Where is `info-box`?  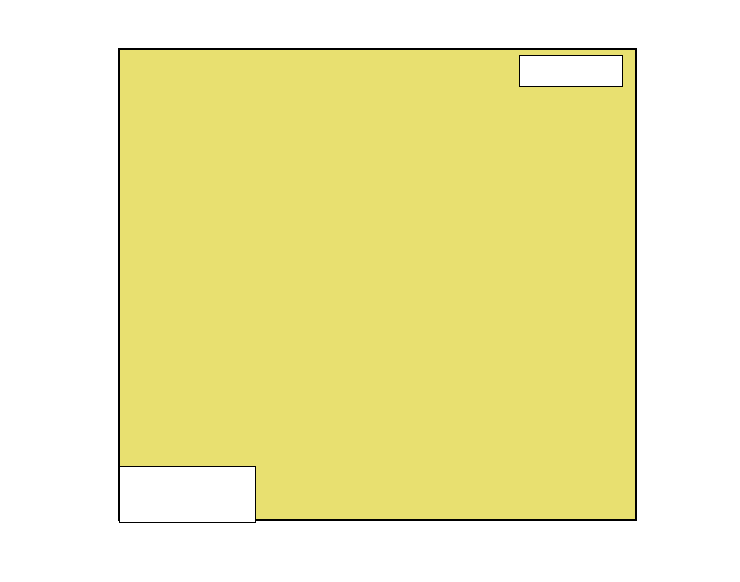
info-box is located at coordinates (187, 494).